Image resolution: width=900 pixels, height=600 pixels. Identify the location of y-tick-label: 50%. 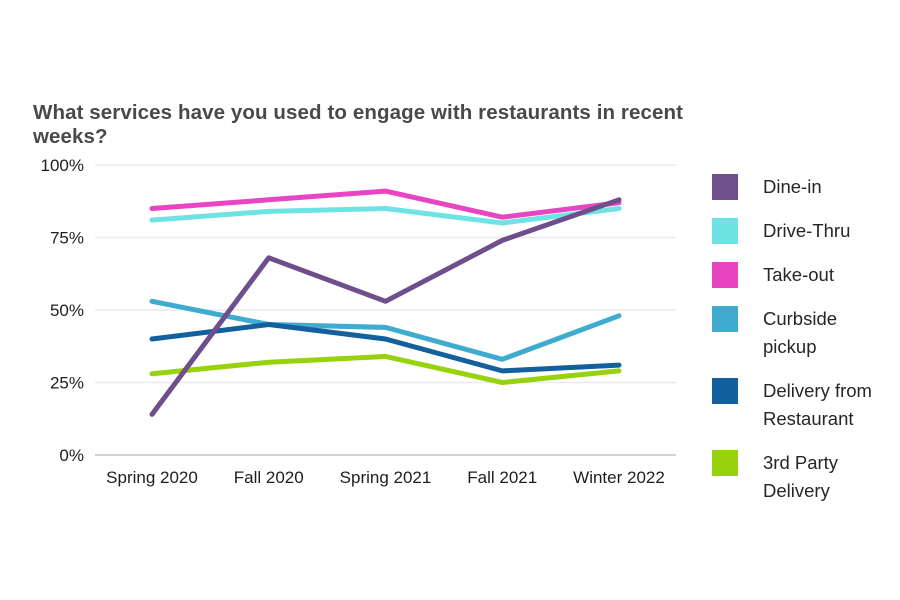
(67, 310).